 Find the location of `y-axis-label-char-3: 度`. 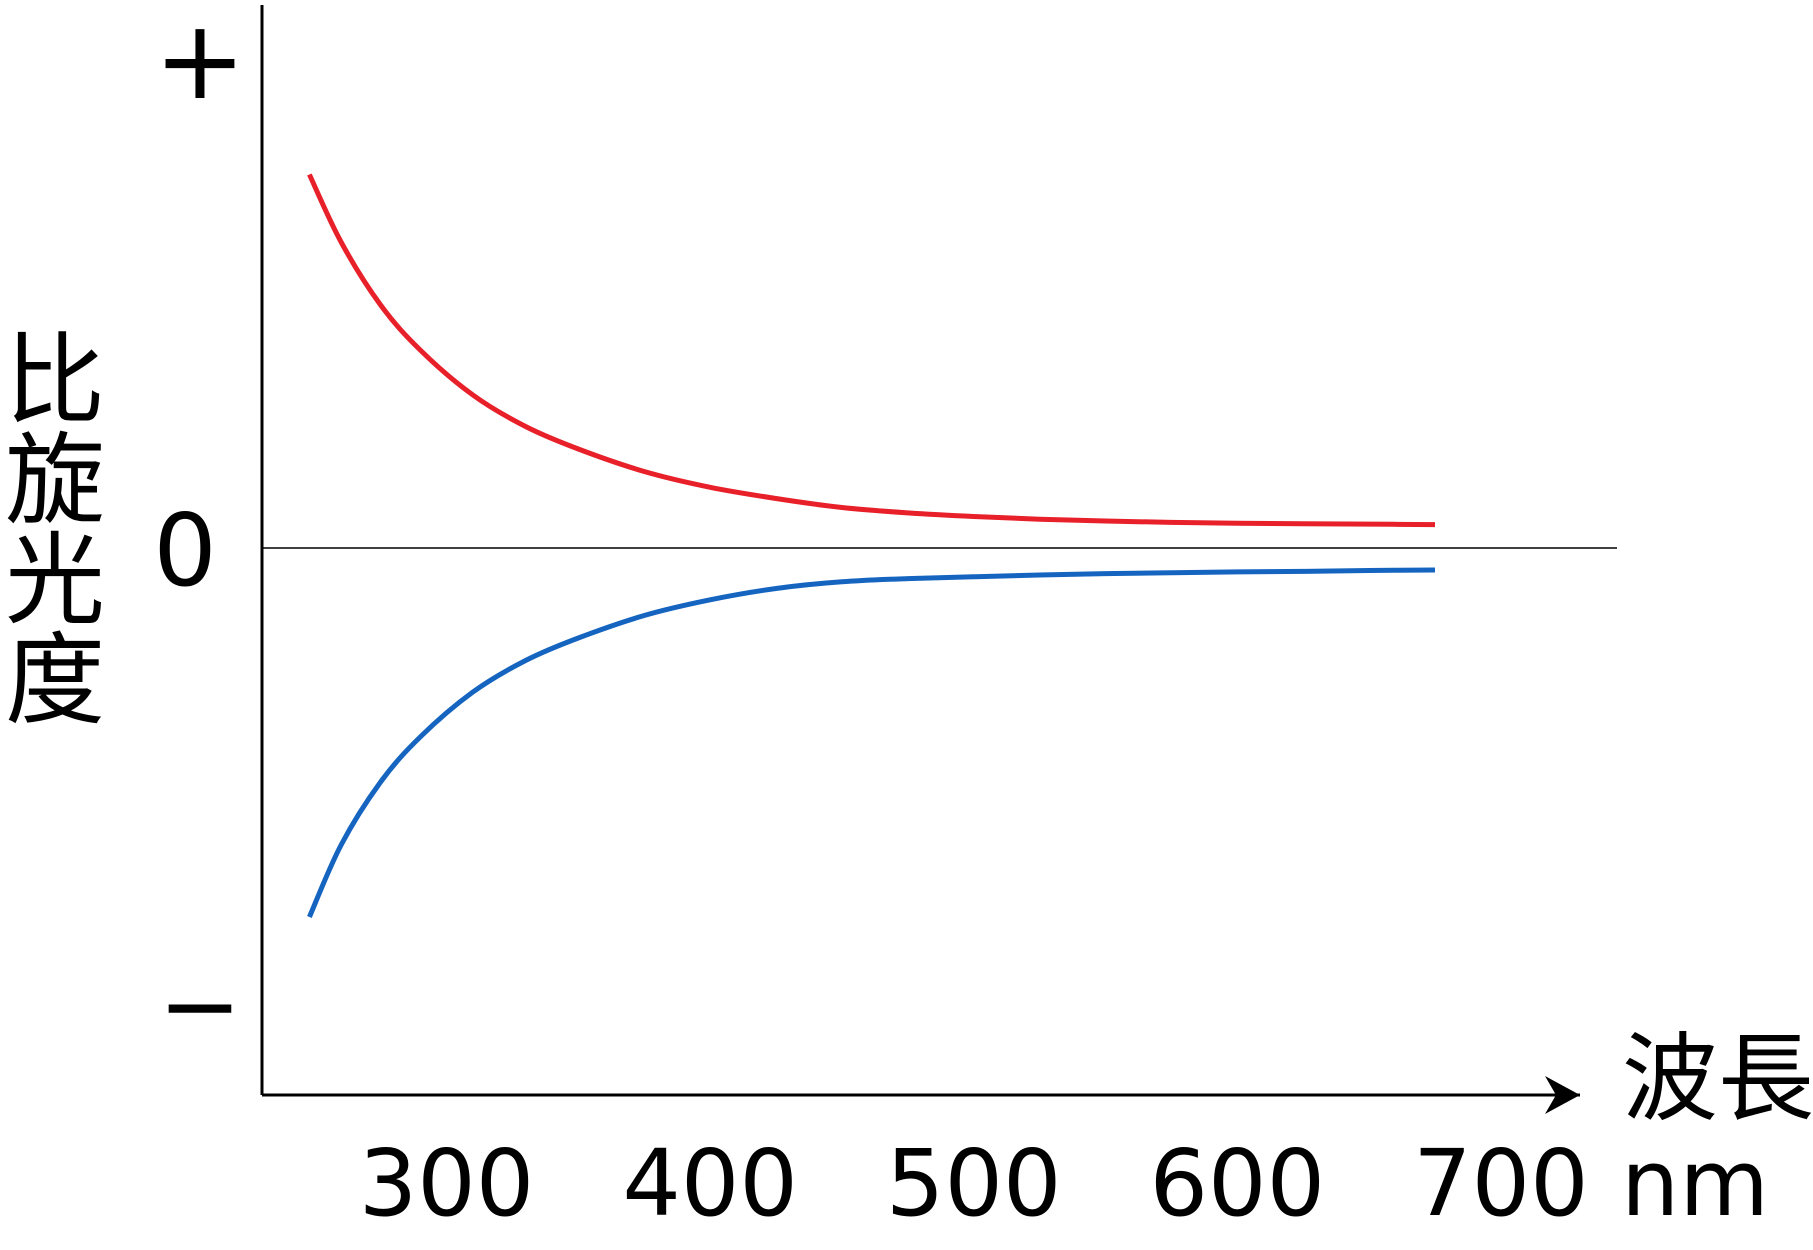

y-axis-label-char-3: 度 is located at coordinates (55, 680).